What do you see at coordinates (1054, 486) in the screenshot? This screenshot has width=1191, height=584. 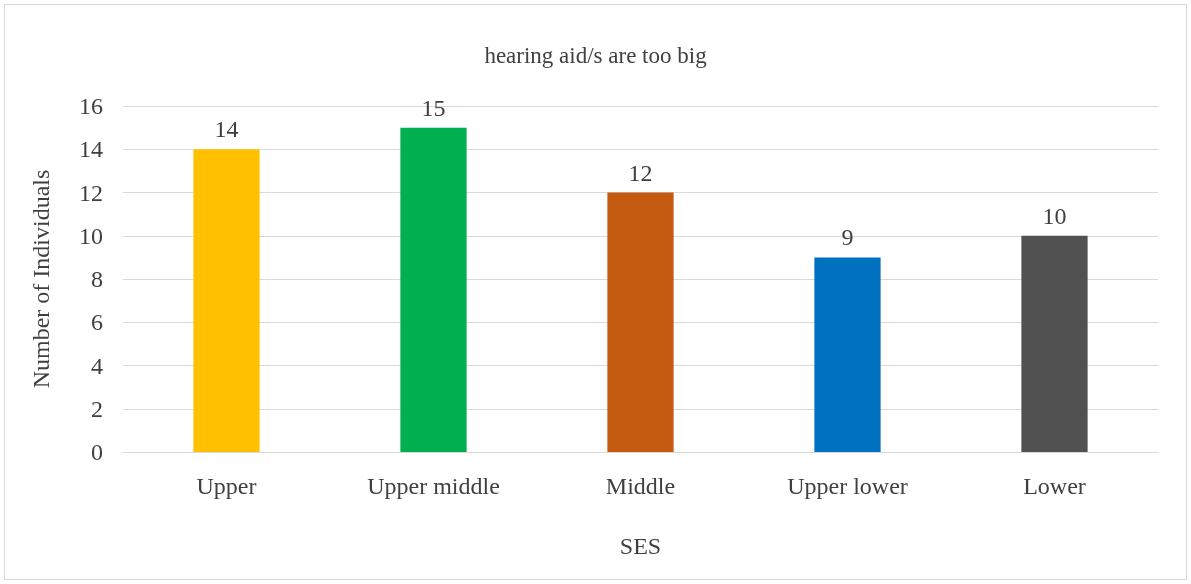 I see `x-tick-label: Lower` at bounding box center [1054, 486].